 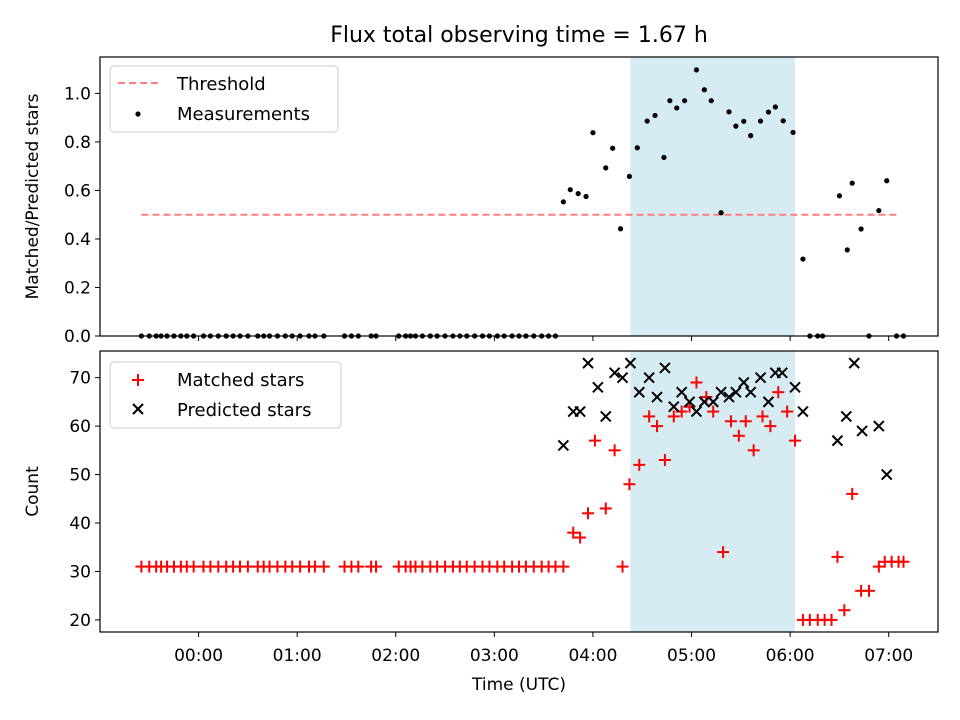 What do you see at coordinates (544, 338) in the screenshot?
I see `top-x-ticks` at bounding box center [544, 338].